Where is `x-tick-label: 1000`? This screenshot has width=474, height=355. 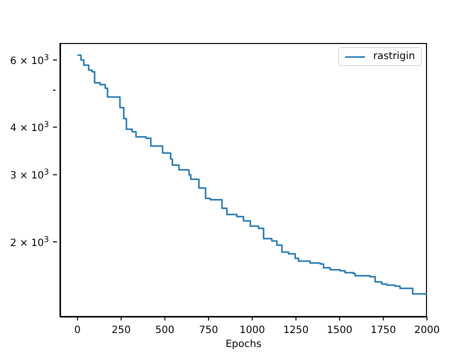 x-tick-label: 1000 is located at coordinates (252, 330).